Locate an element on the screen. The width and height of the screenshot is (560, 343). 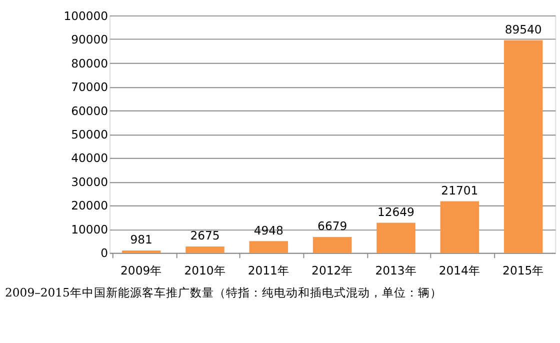
x-tick-label: 2012年 is located at coordinates (333, 271).